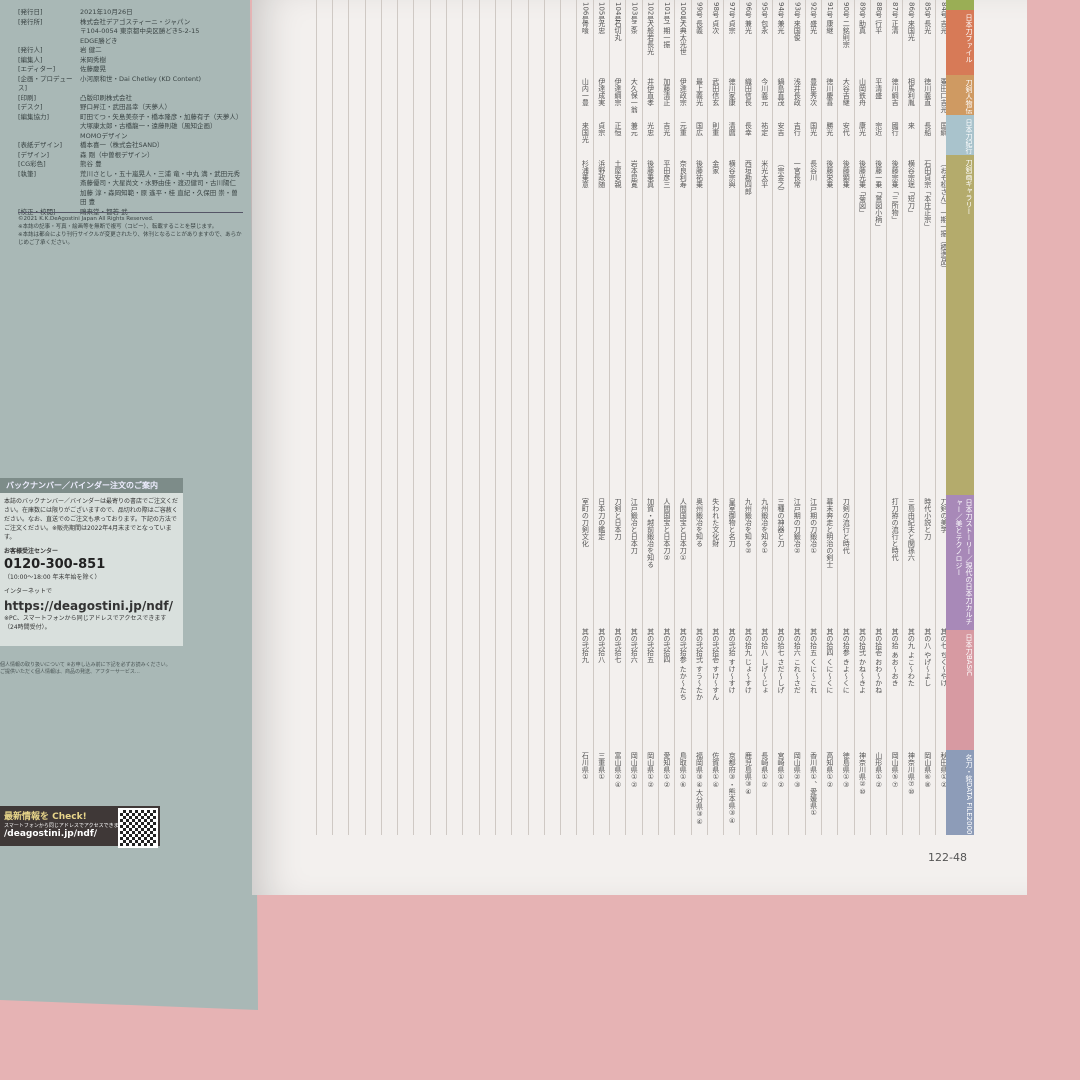  Describe the element at coordinates (813, 526) in the screenshot. I see `cell-s: 江戸期の刀鍛冶①` at that location.